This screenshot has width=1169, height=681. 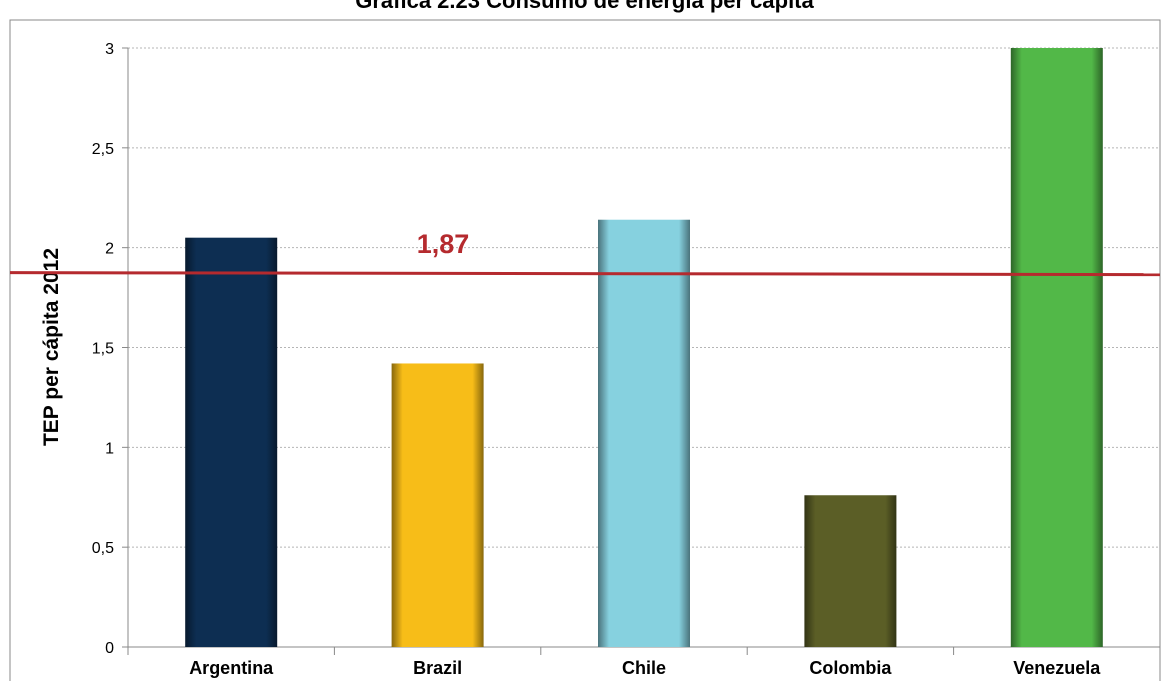 I want to click on reference-line, so click(x=585, y=274).